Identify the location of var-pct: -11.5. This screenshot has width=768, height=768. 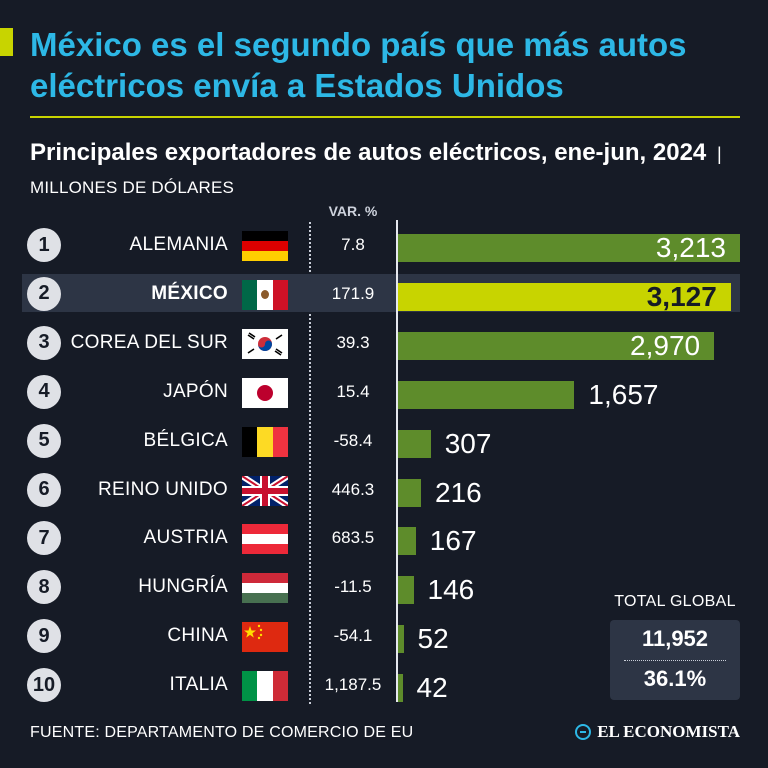
(353, 587).